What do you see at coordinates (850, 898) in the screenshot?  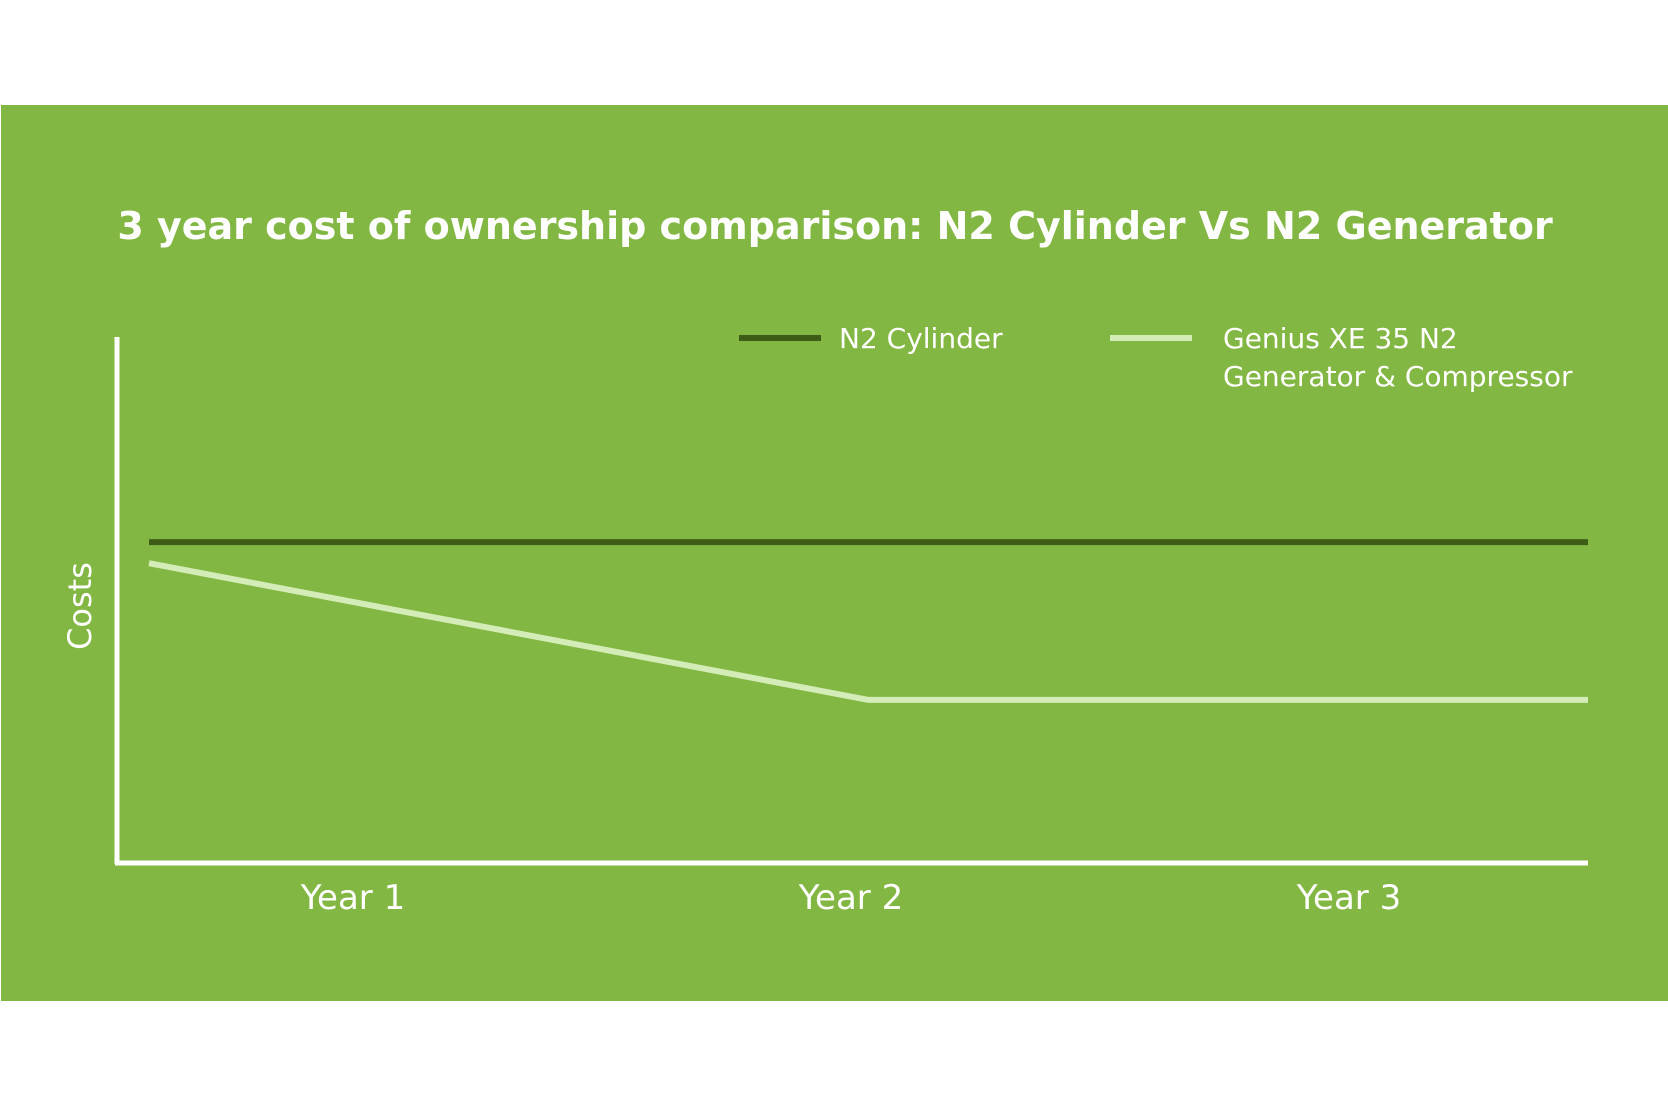 I see `x-tick-label-year-2: Year 2` at bounding box center [850, 898].